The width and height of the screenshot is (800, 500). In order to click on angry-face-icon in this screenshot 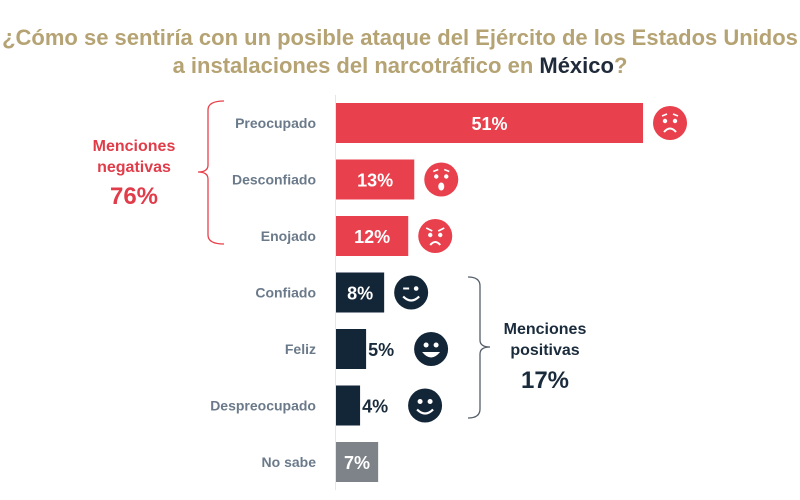, I will do `click(435, 236)`.